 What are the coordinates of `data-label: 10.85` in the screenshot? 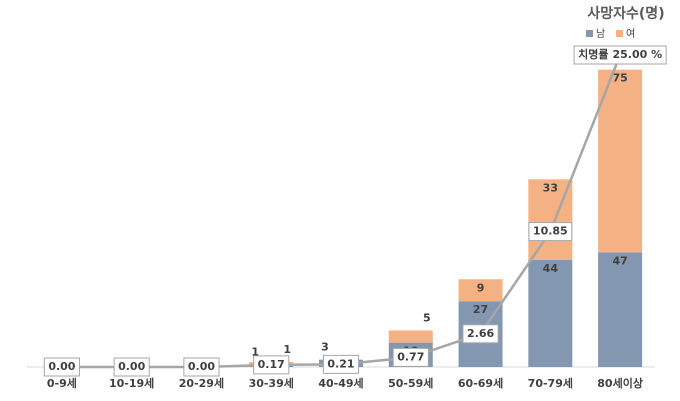 It's located at (550, 231).